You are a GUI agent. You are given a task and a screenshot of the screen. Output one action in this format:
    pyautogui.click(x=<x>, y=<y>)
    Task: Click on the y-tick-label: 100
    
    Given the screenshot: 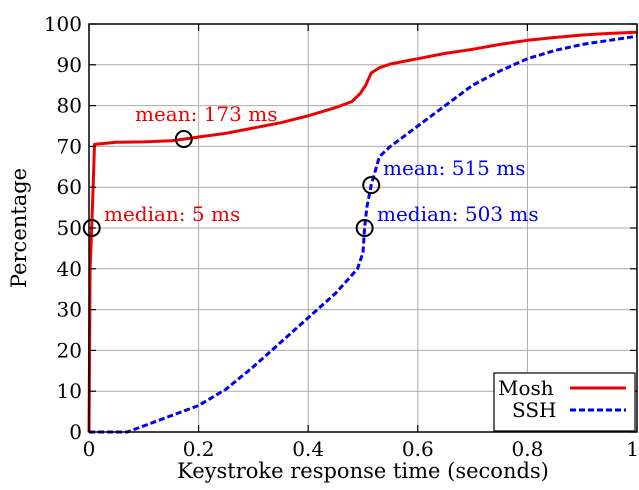 What is the action you would take?
    pyautogui.click(x=63, y=24)
    